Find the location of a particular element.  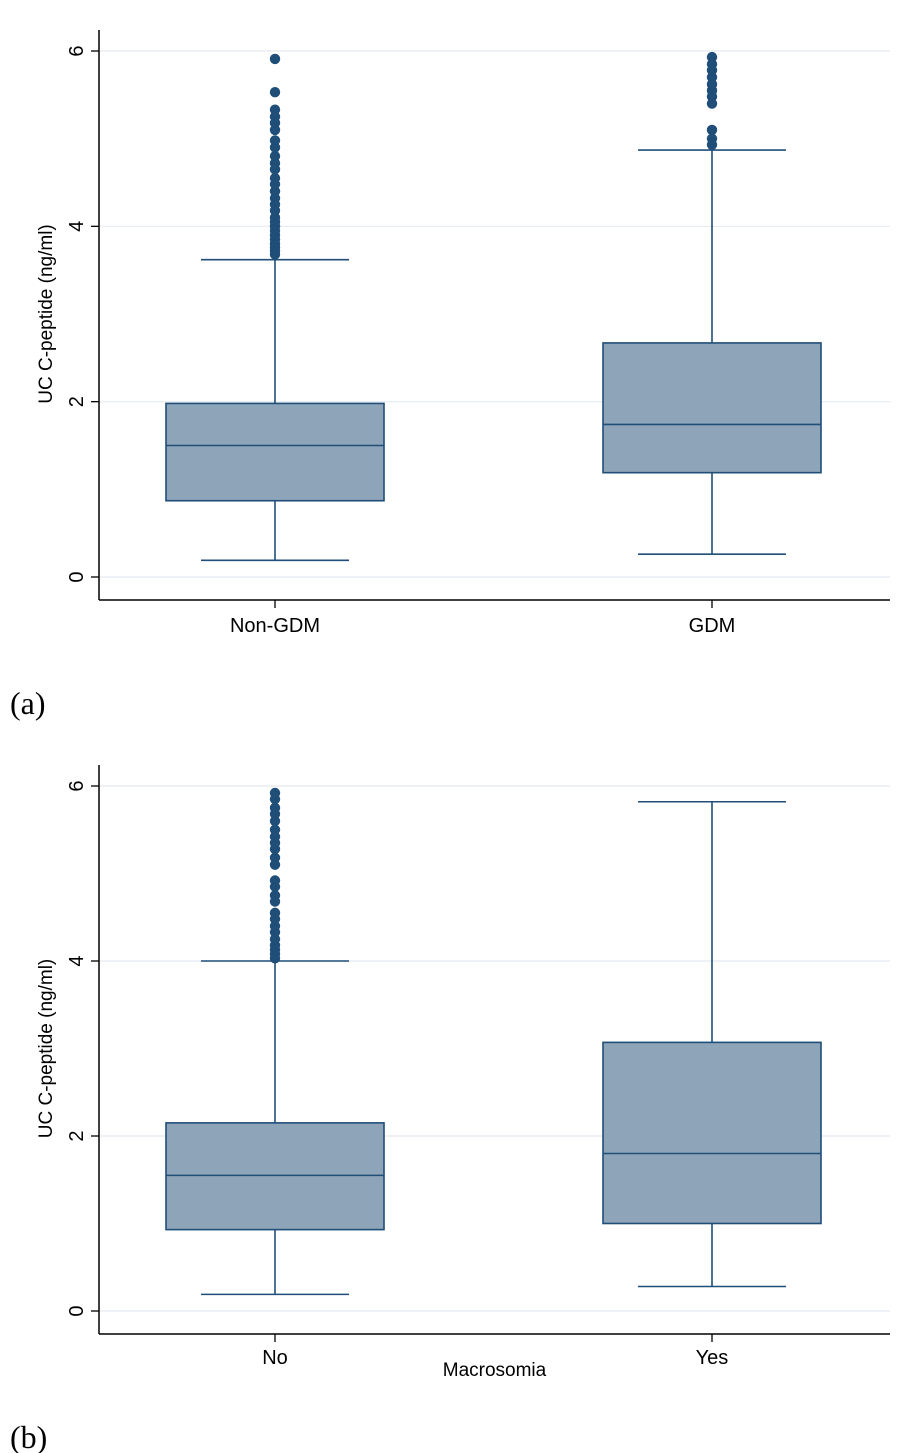

box-non-gdm is located at coordinates (275, 307).